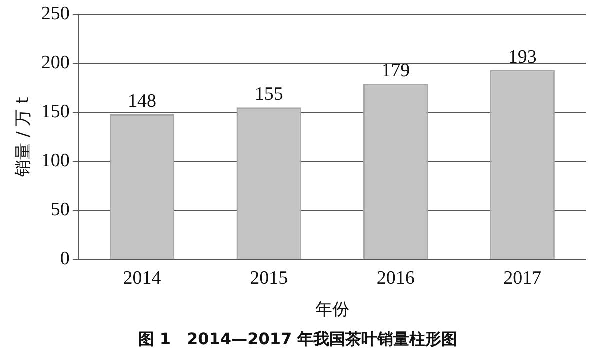  I want to click on data-label: 179, so click(396, 71).